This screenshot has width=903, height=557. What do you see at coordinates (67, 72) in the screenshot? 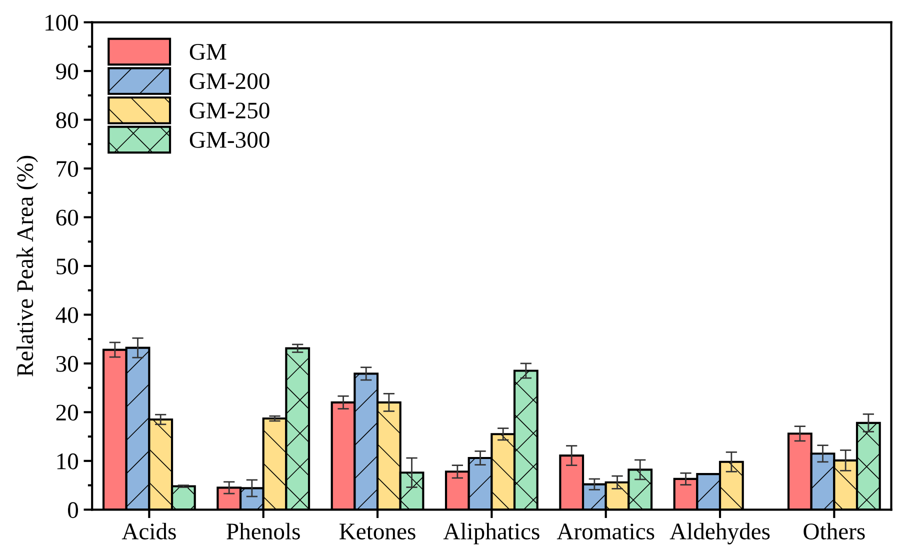
I see `y-tick-label: 90` at bounding box center [67, 72].